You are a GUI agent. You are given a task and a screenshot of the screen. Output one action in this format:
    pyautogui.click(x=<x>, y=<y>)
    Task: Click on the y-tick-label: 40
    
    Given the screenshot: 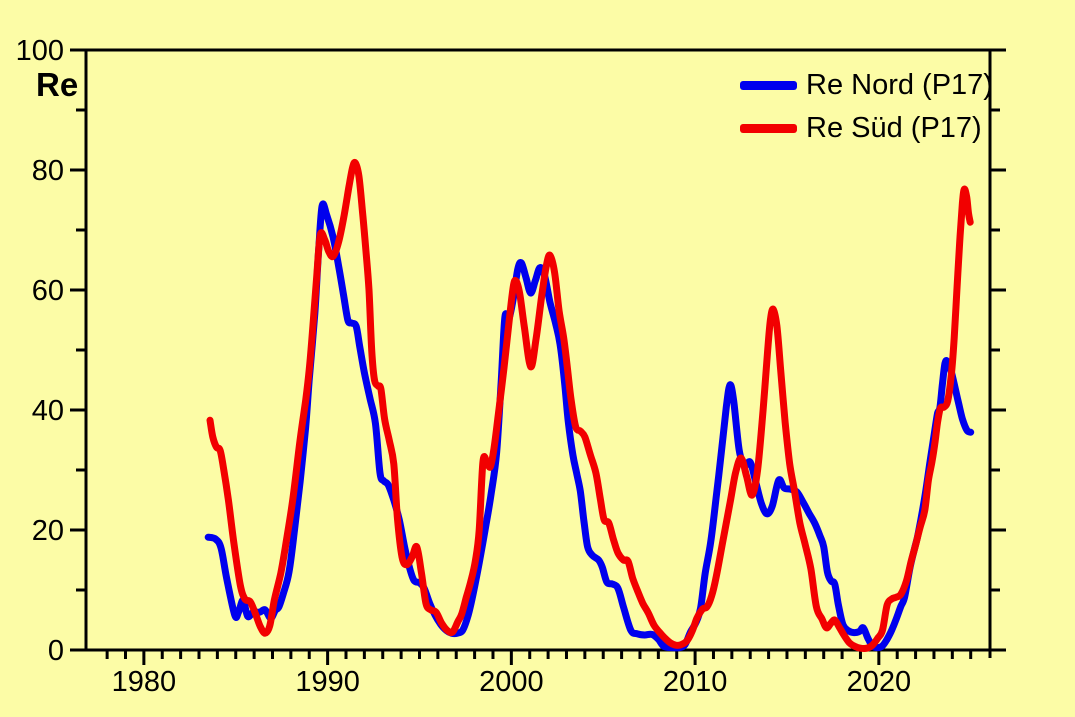 What is the action you would take?
    pyautogui.click(x=48, y=411)
    